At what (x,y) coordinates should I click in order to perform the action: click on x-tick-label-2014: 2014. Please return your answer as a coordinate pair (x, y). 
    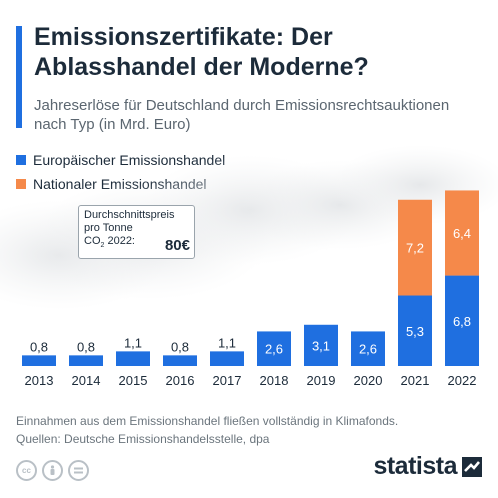
    Looking at the image, I should click on (86, 380).